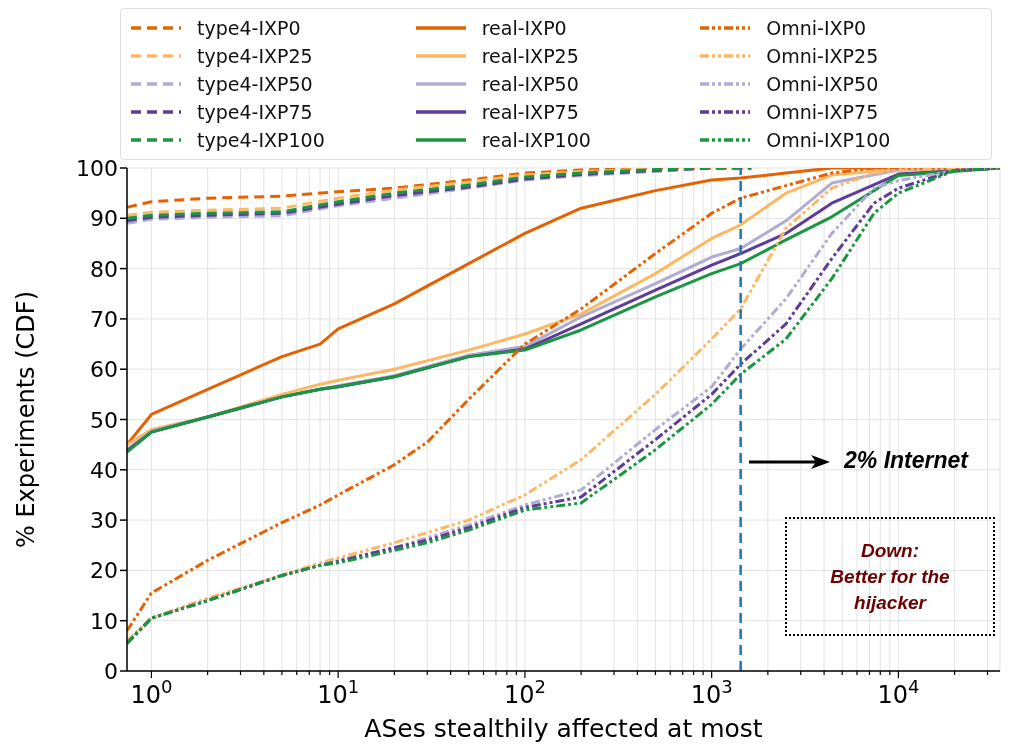  I want to click on y-tick-label: 80, so click(104, 269).